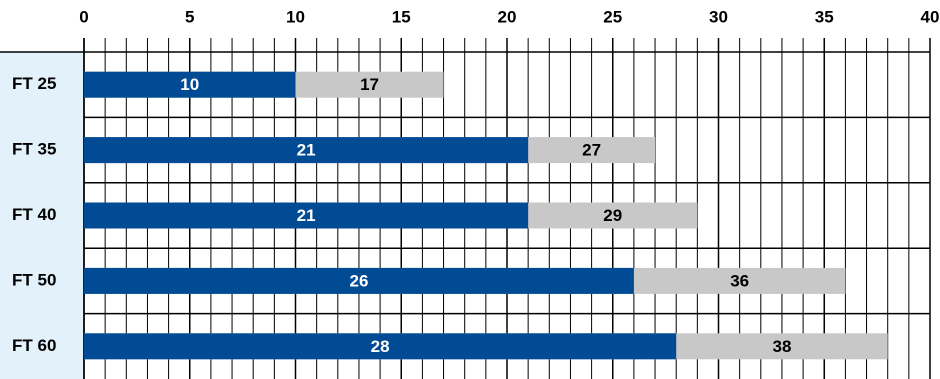  I want to click on value-label: 27, so click(591, 150).